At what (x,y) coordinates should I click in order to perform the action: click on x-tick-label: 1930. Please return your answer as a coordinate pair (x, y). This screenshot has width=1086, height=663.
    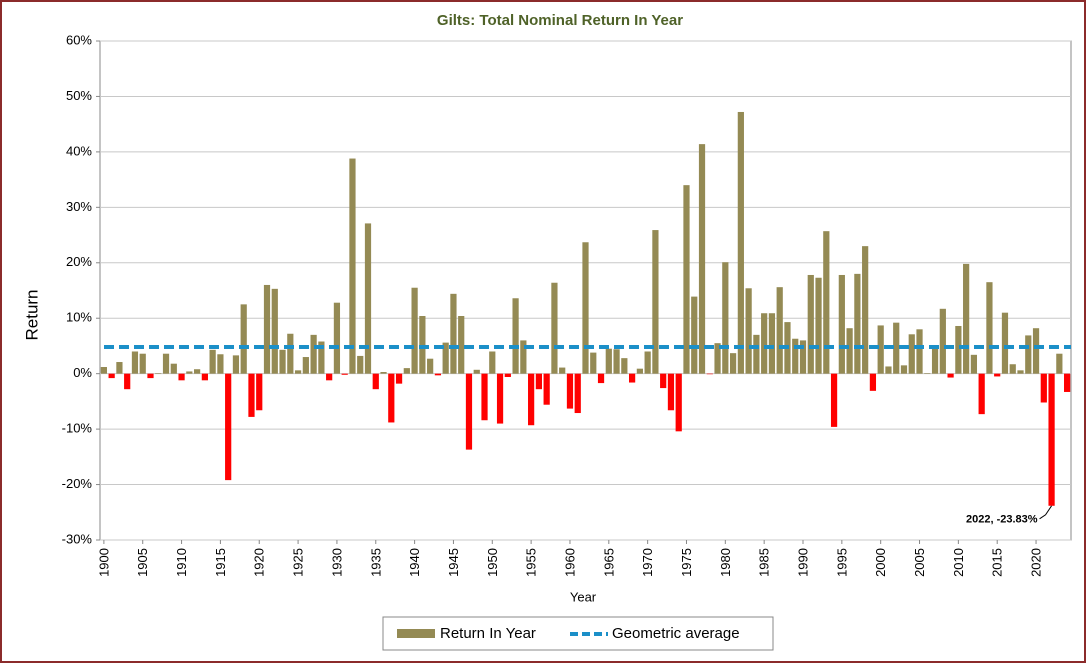
    Looking at the image, I should click on (336, 562).